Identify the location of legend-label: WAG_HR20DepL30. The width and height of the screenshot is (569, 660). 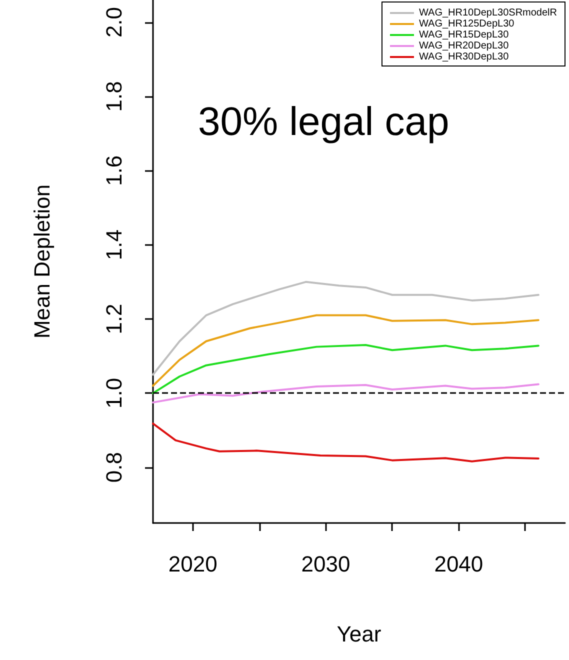
(464, 46).